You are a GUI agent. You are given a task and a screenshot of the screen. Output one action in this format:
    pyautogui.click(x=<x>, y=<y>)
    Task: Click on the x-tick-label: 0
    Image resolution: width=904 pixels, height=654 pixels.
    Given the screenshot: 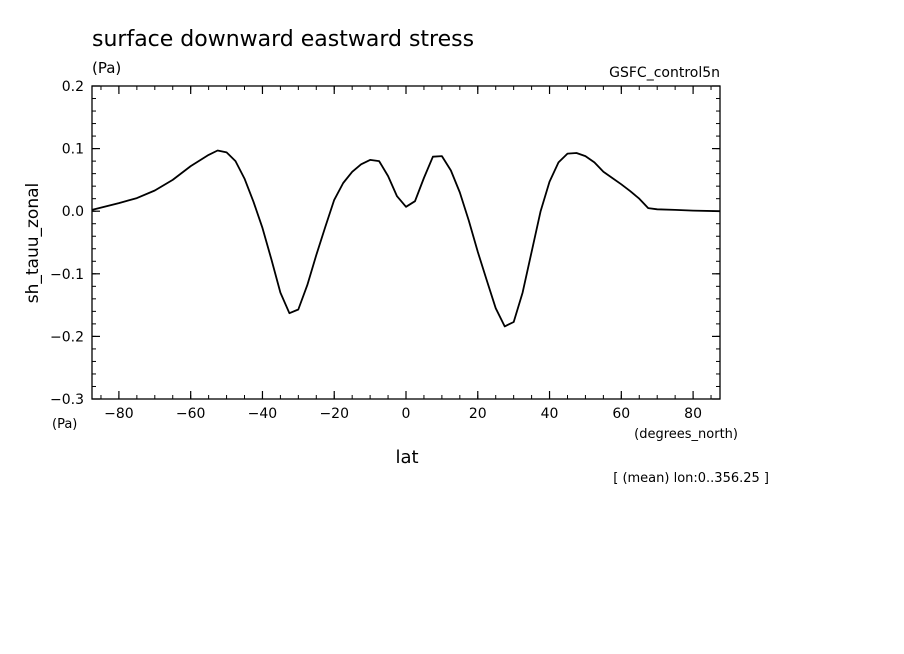 What is the action you would take?
    pyautogui.click(x=406, y=414)
    